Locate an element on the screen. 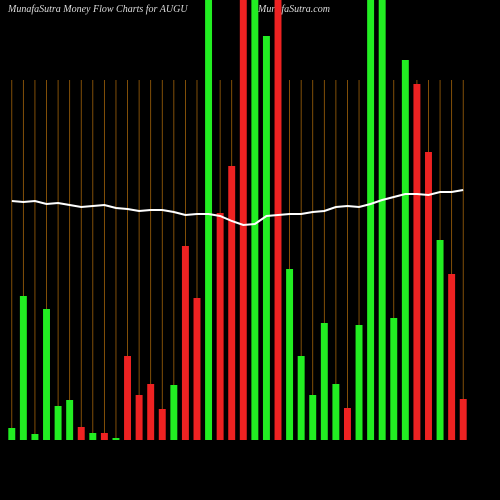  money-flow-line is located at coordinates (237, 208).